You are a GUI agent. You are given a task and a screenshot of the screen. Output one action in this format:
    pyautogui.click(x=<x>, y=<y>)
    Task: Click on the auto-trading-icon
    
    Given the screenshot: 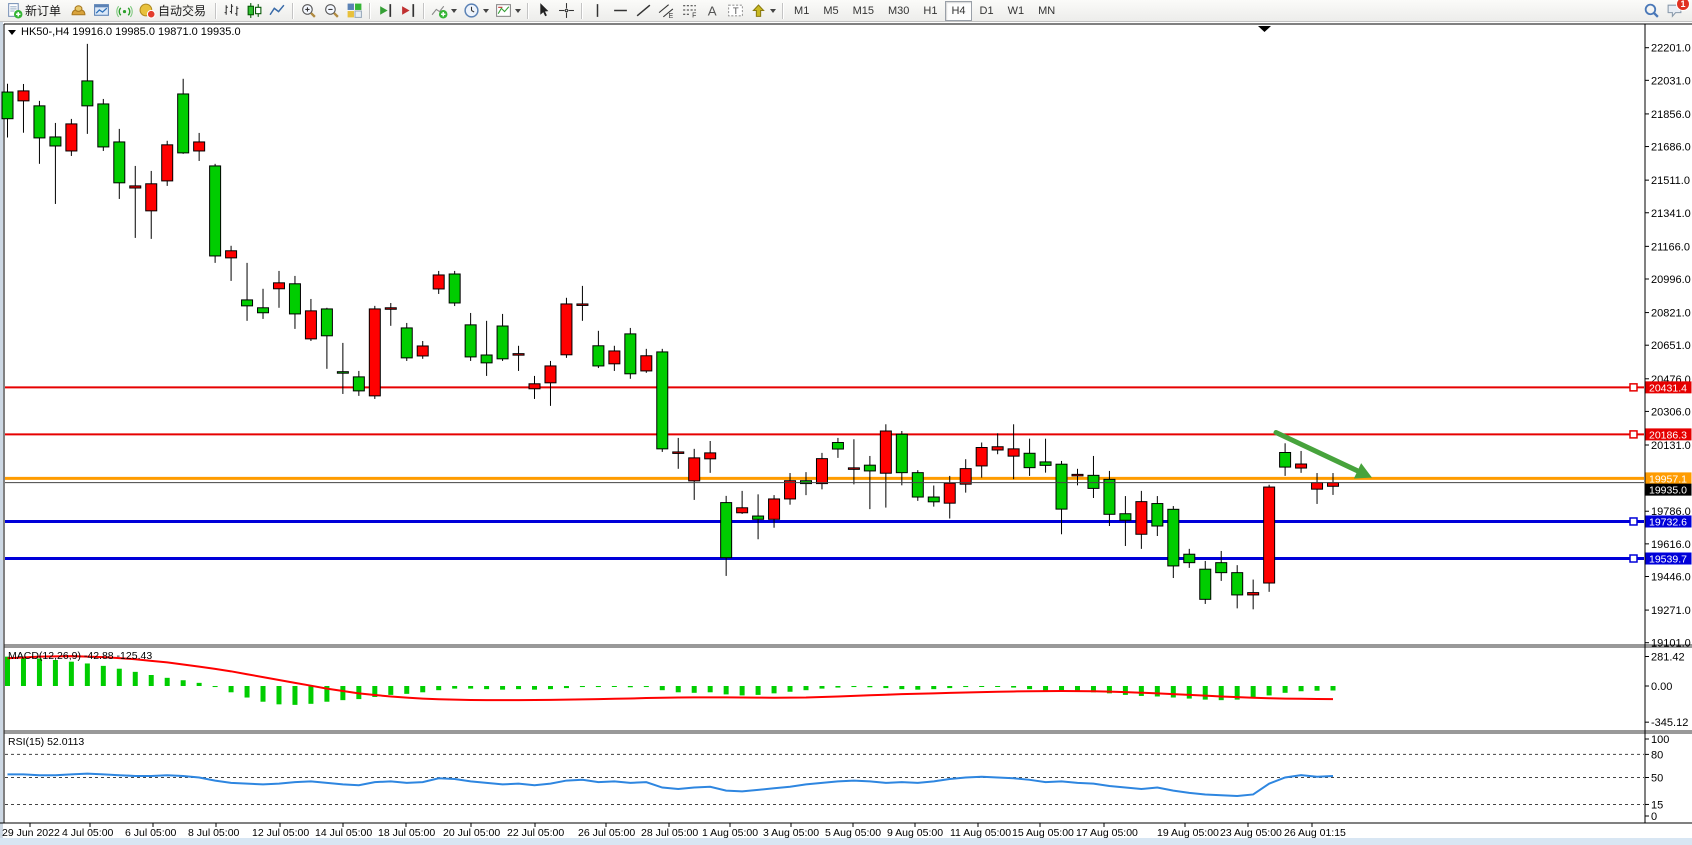 What is the action you would take?
    pyautogui.click(x=147, y=10)
    